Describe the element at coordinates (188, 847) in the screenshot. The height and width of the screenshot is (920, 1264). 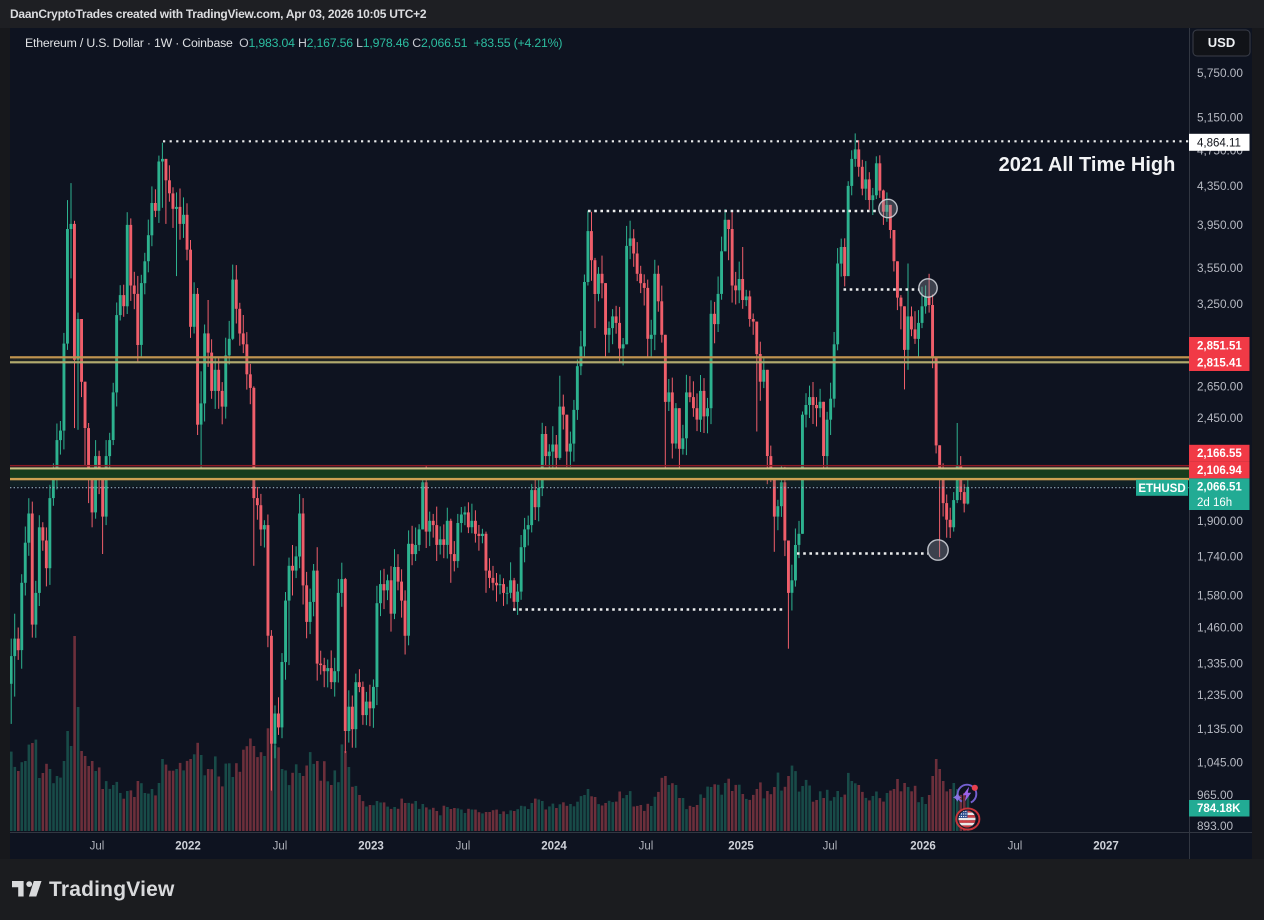
I see `svg-text: 2022` at that location.